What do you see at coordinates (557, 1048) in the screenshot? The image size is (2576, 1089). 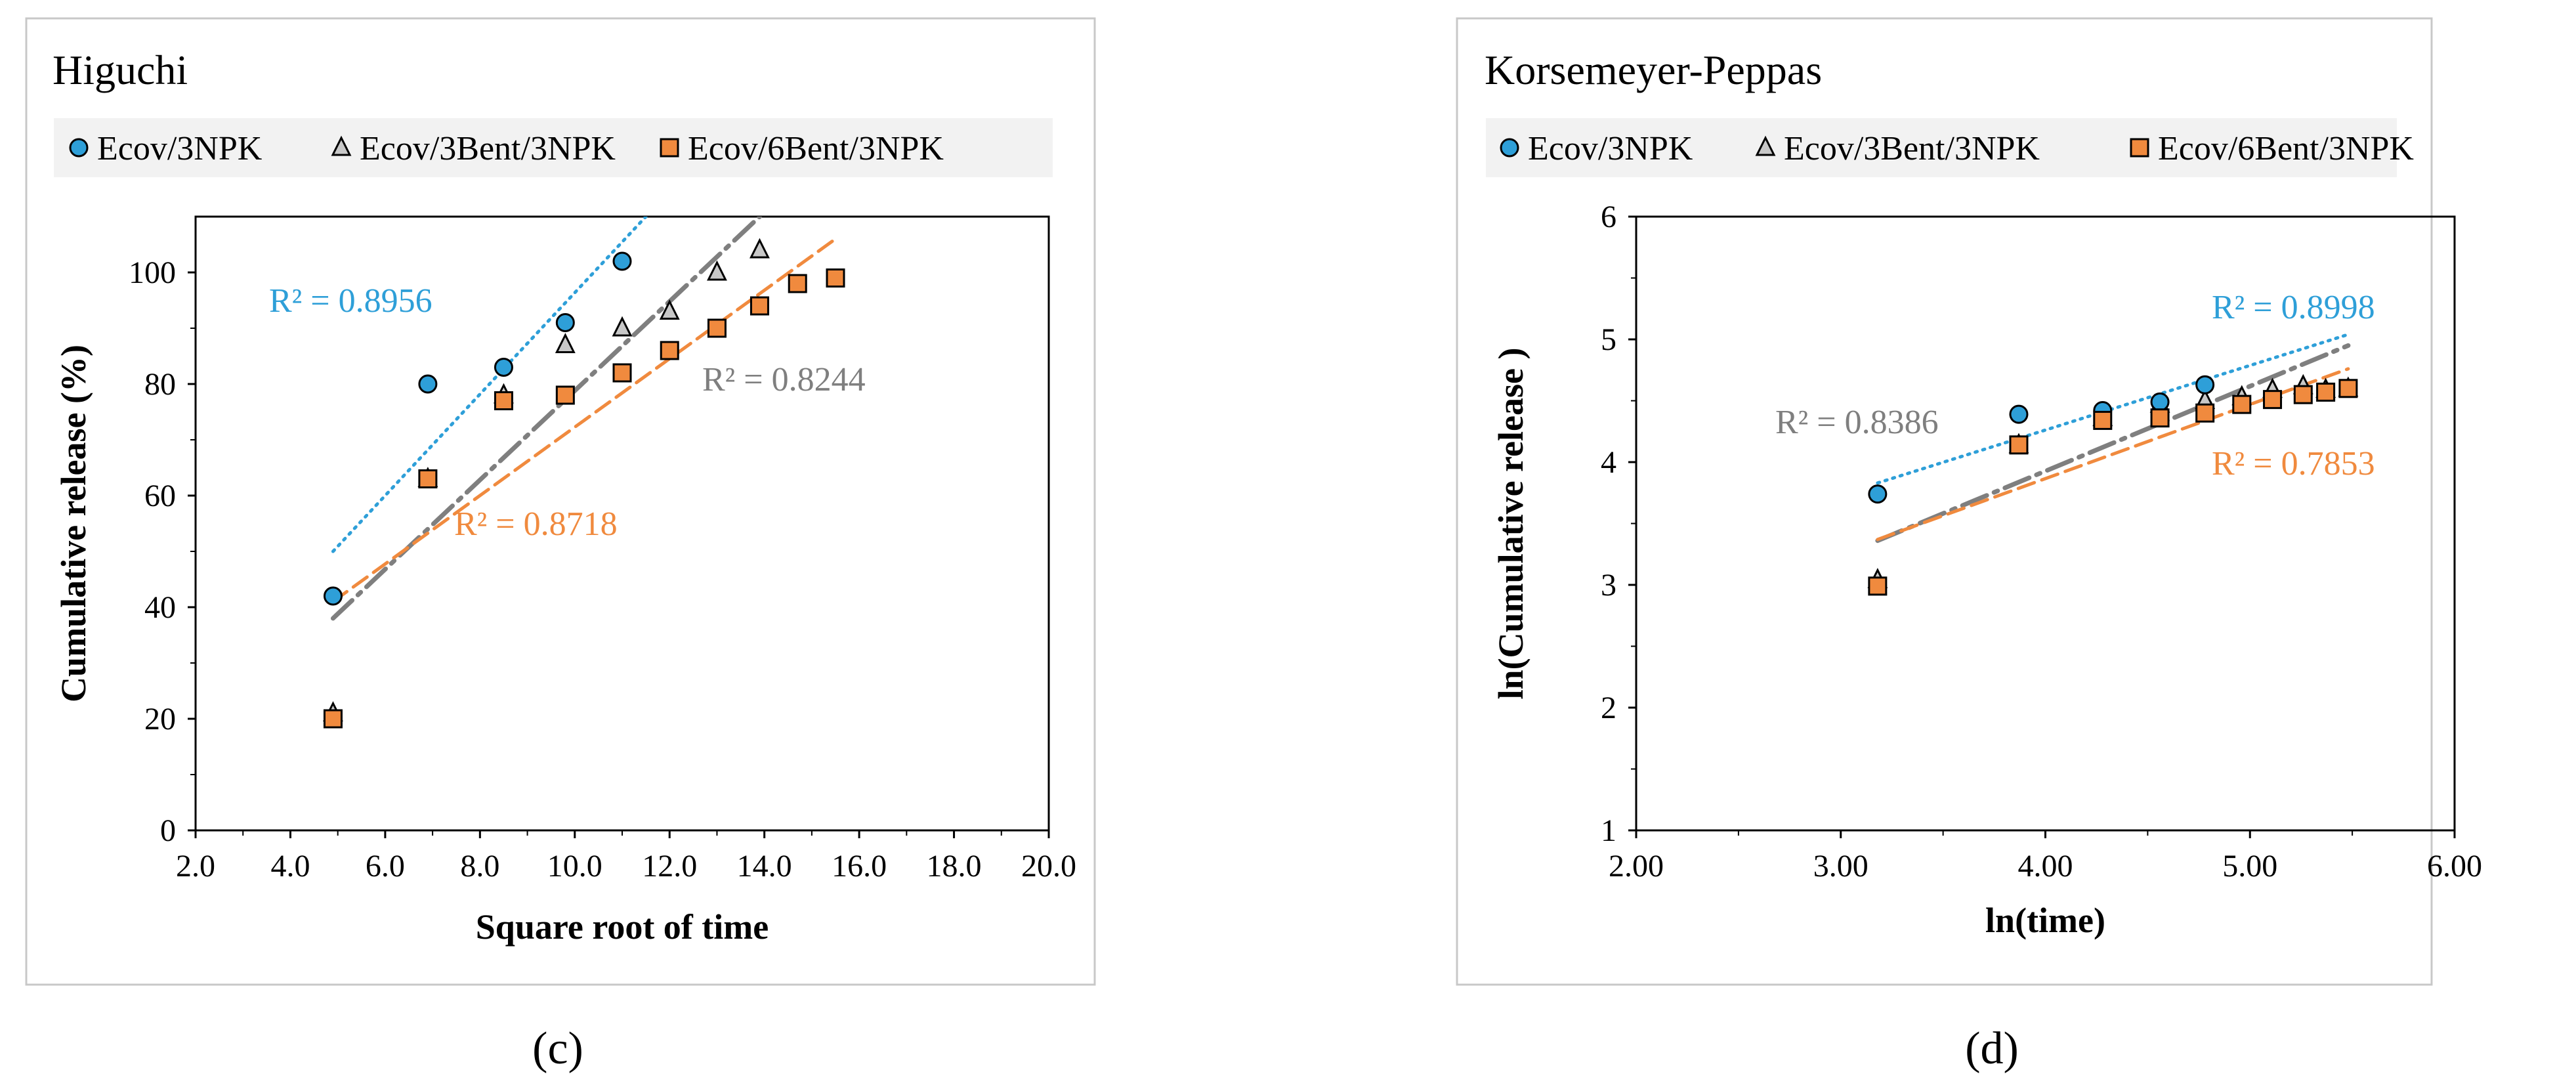 I see `subfigure-label: (c)` at bounding box center [557, 1048].